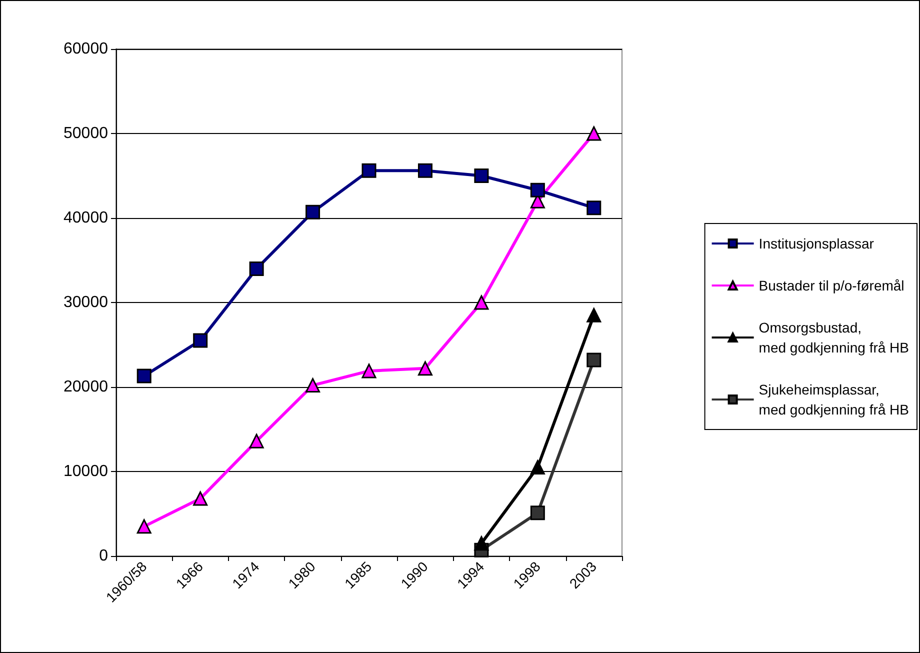 Image resolution: width=920 pixels, height=653 pixels. I want to click on legend-label: Omsorgsbustad, med godkjenning frå HB, so click(834, 338).